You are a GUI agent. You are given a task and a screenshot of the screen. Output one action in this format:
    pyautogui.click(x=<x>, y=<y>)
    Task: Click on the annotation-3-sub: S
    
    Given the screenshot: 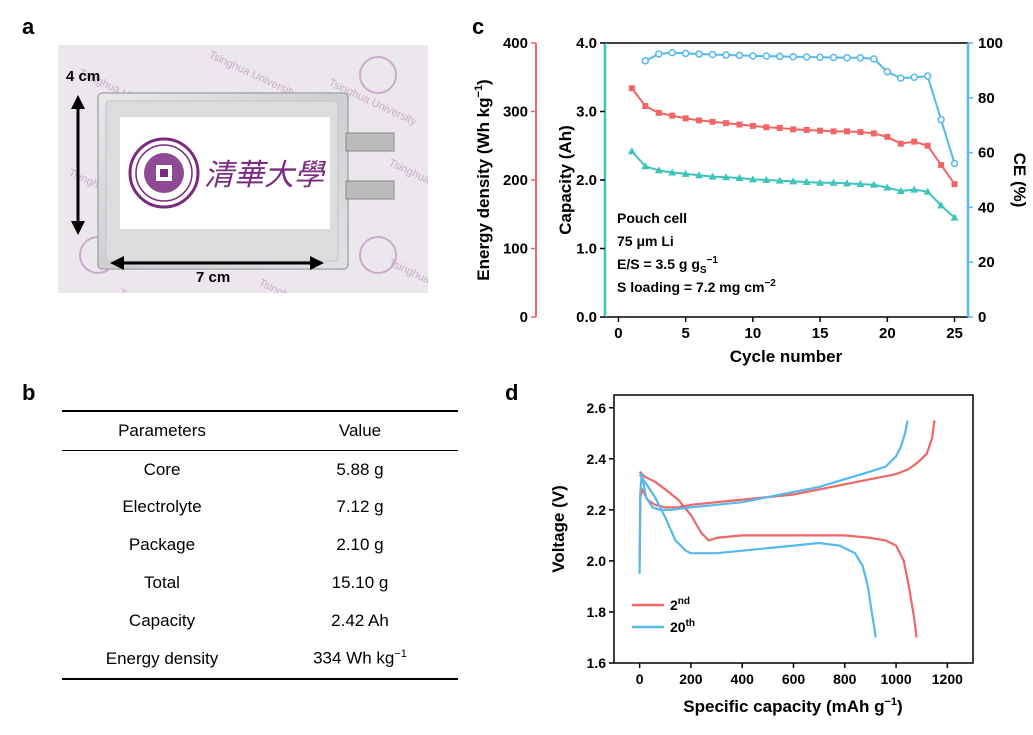 What is the action you would take?
    pyautogui.click(x=703, y=270)
    